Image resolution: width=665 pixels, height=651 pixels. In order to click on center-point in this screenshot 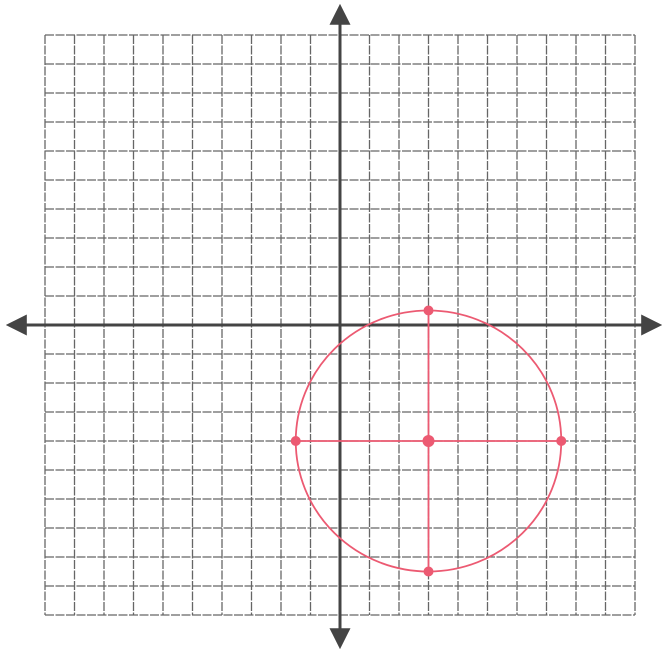, I will do `click(428, 441)`.